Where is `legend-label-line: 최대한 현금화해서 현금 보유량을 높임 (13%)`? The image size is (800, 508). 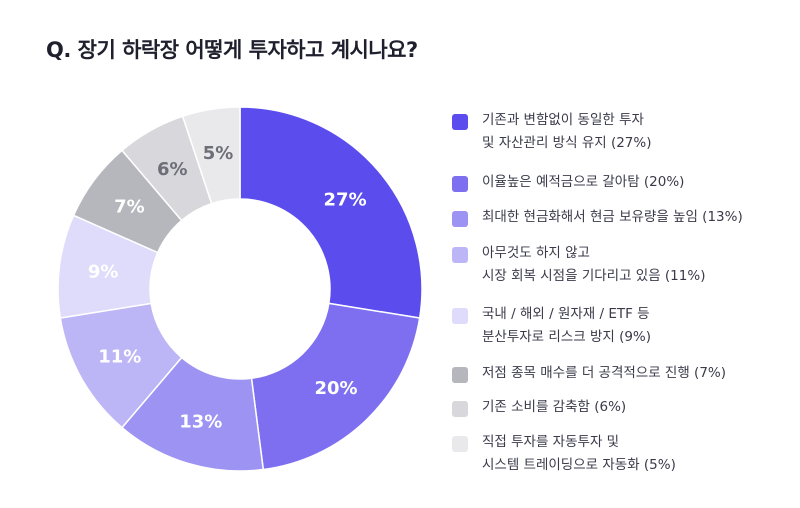 legend-label-line: 최대한 현금화해서 현금 보유량을 높임 (13%) is located at coordinates (612, 217).